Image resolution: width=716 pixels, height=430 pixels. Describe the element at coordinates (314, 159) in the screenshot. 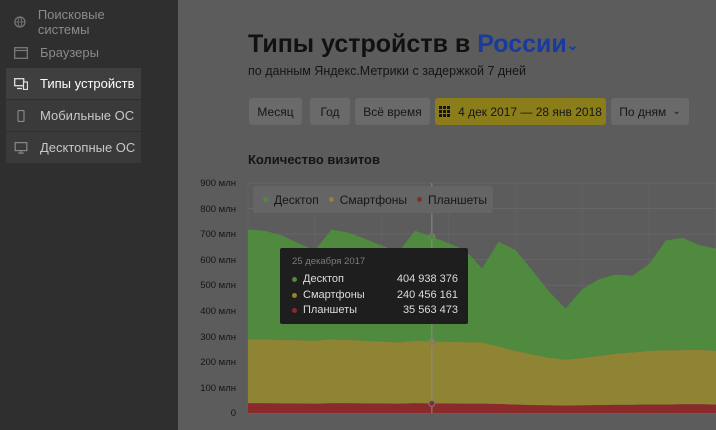

I see `chart-title: Количество визитов` at that location.